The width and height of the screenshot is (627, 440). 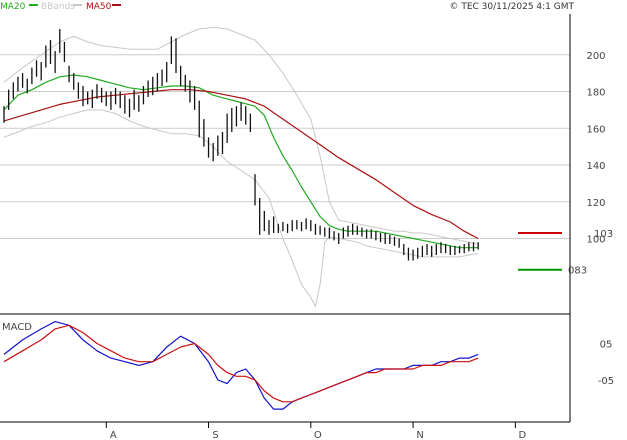 I want to click on price-axis: 200 180 160 140 120 100, so click(x=595, y=148).